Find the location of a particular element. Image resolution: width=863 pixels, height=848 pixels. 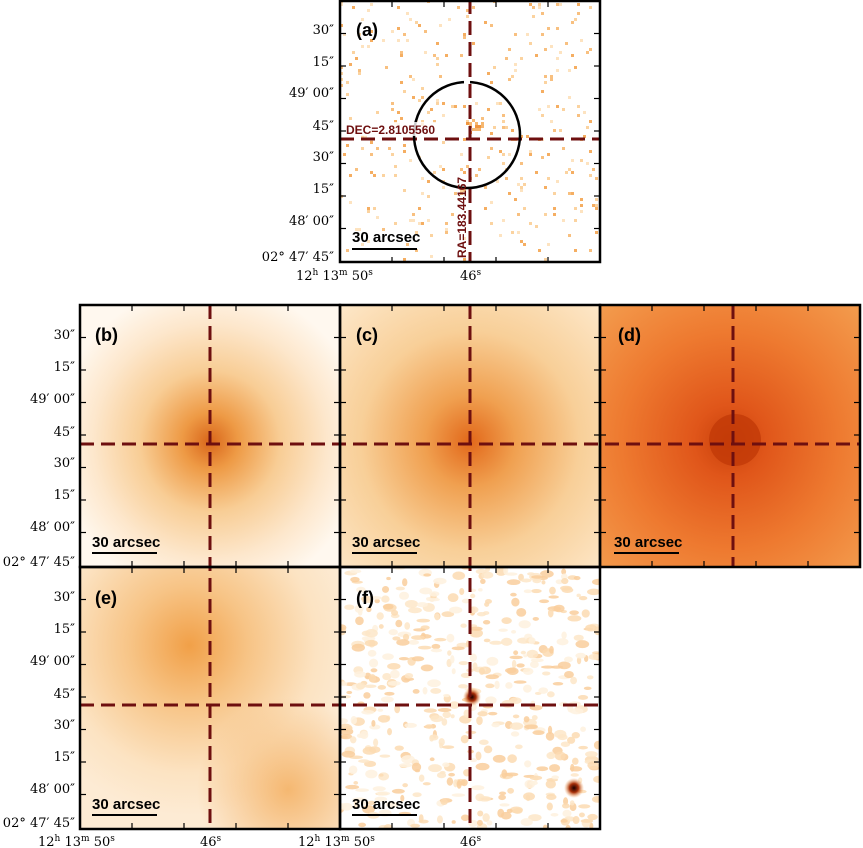

ra-tick-46s-f: 46s is located at coordinates (471, 841).